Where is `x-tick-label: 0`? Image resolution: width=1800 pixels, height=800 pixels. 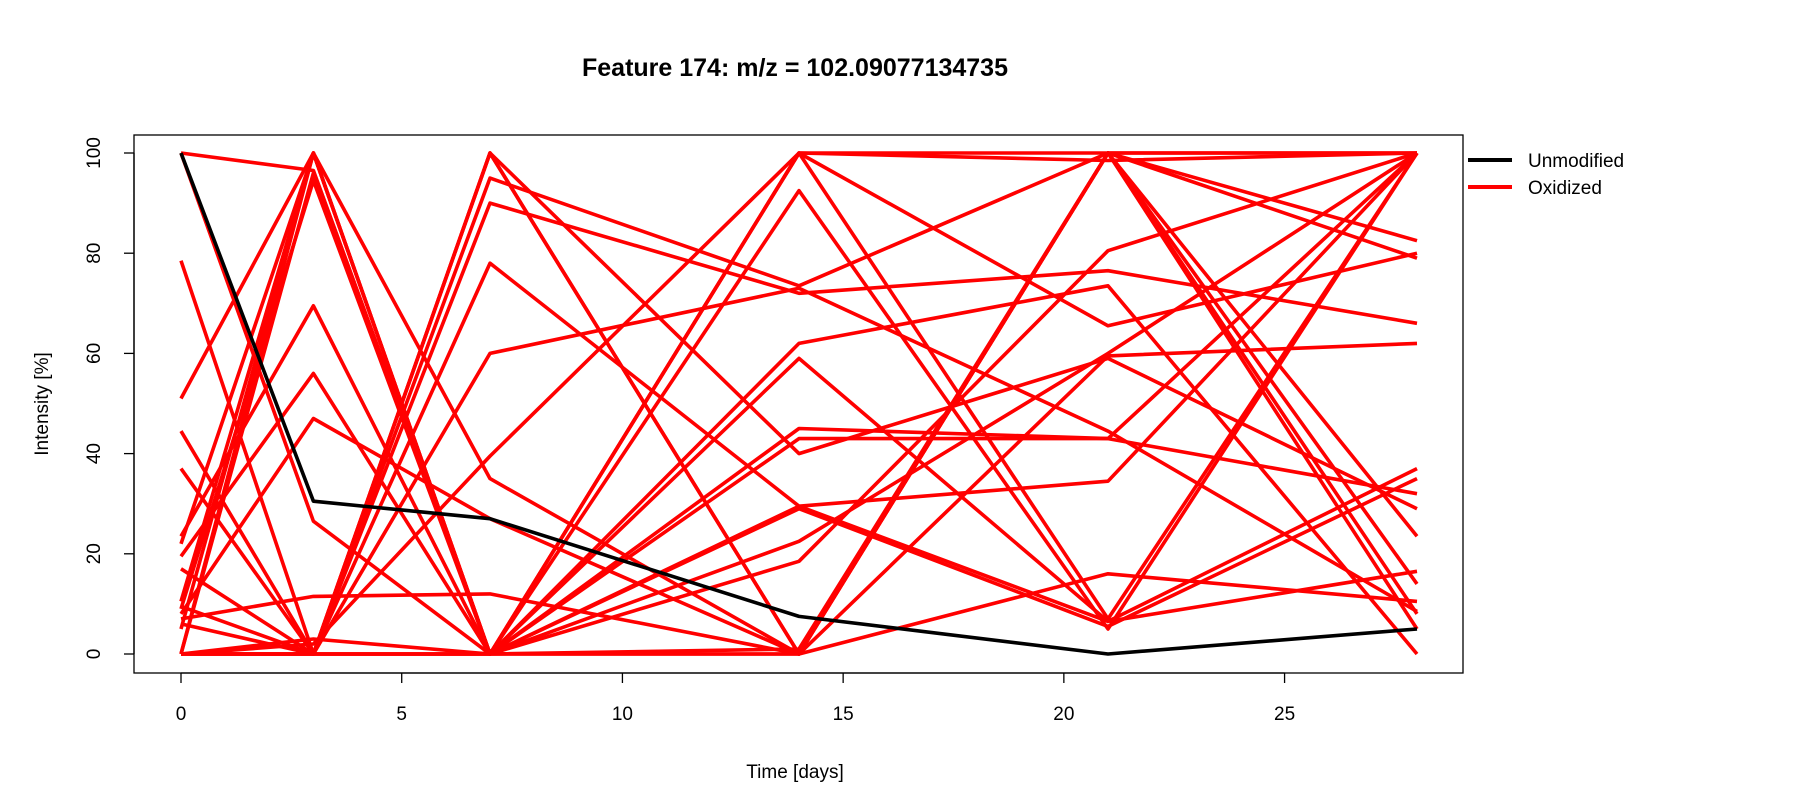 x-tick-label: 0 is located at coordinates (181, 714).